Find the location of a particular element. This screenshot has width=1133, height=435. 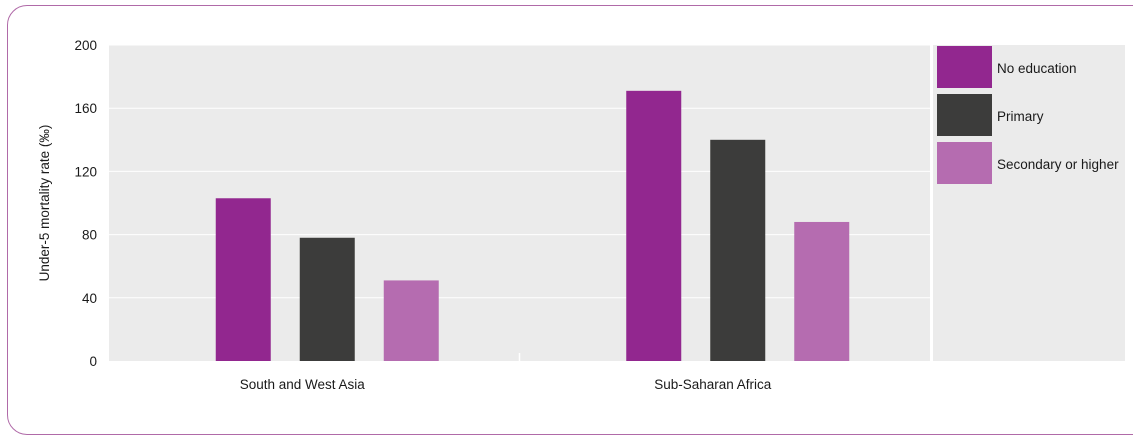

y-tick-label: 40 is located at coordinates (89, 298).